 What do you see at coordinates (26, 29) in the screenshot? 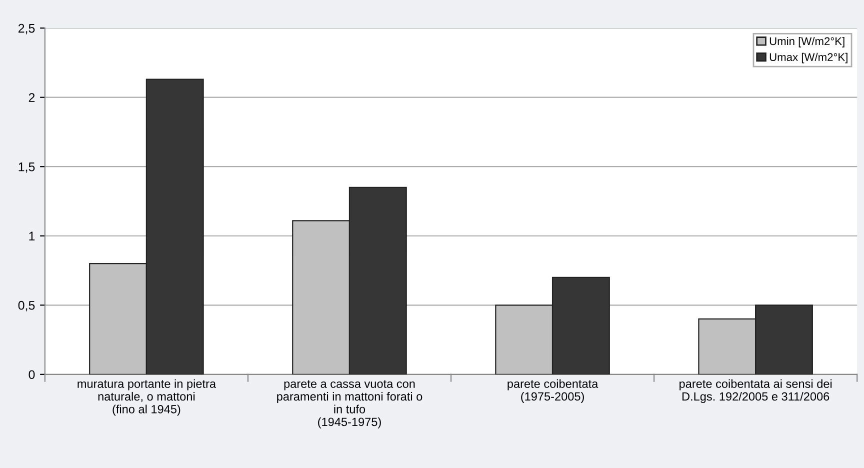
I see `y-tick-label: 2,5` at bounding box center [26, 29].